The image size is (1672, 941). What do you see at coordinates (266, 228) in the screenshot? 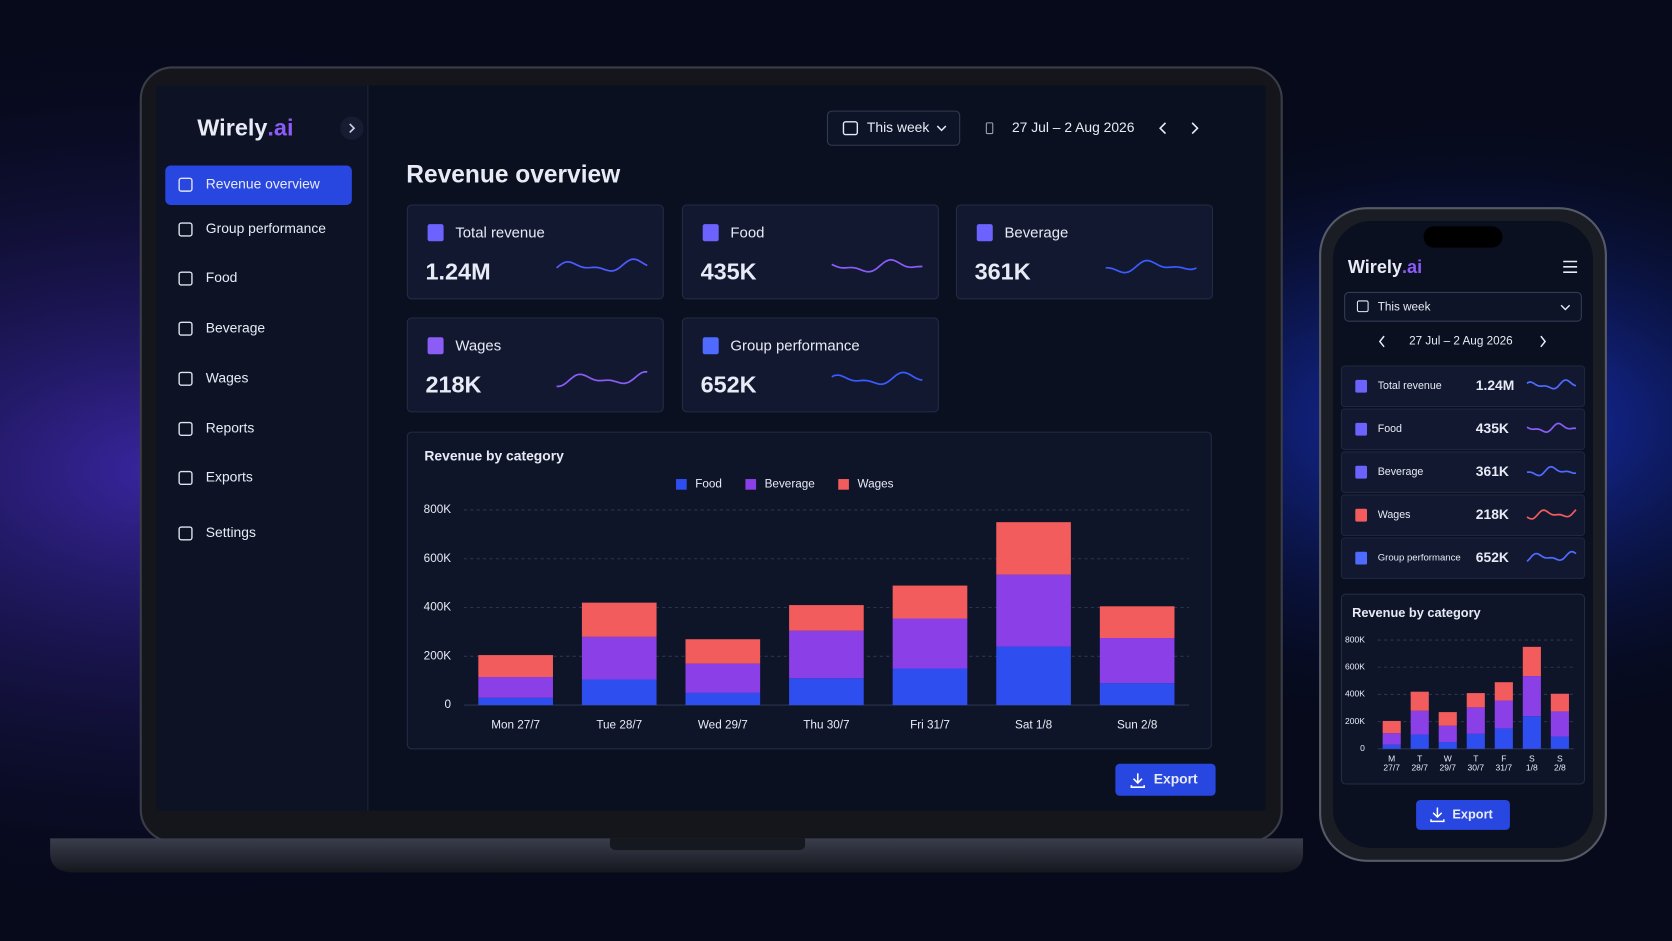
I see `nav-item: Group performance` at bounding box center [266, 228].